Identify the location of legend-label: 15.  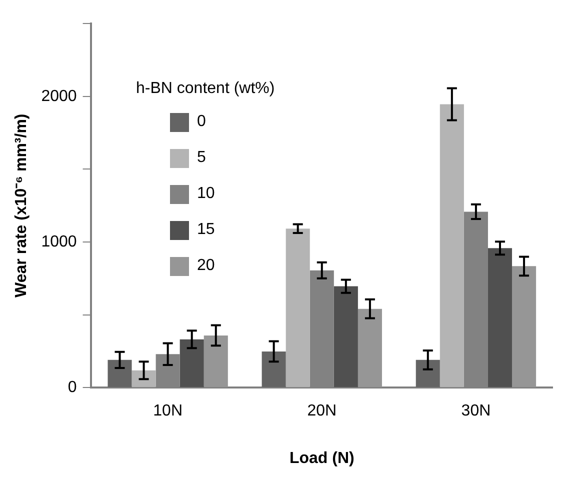
(206, 230).